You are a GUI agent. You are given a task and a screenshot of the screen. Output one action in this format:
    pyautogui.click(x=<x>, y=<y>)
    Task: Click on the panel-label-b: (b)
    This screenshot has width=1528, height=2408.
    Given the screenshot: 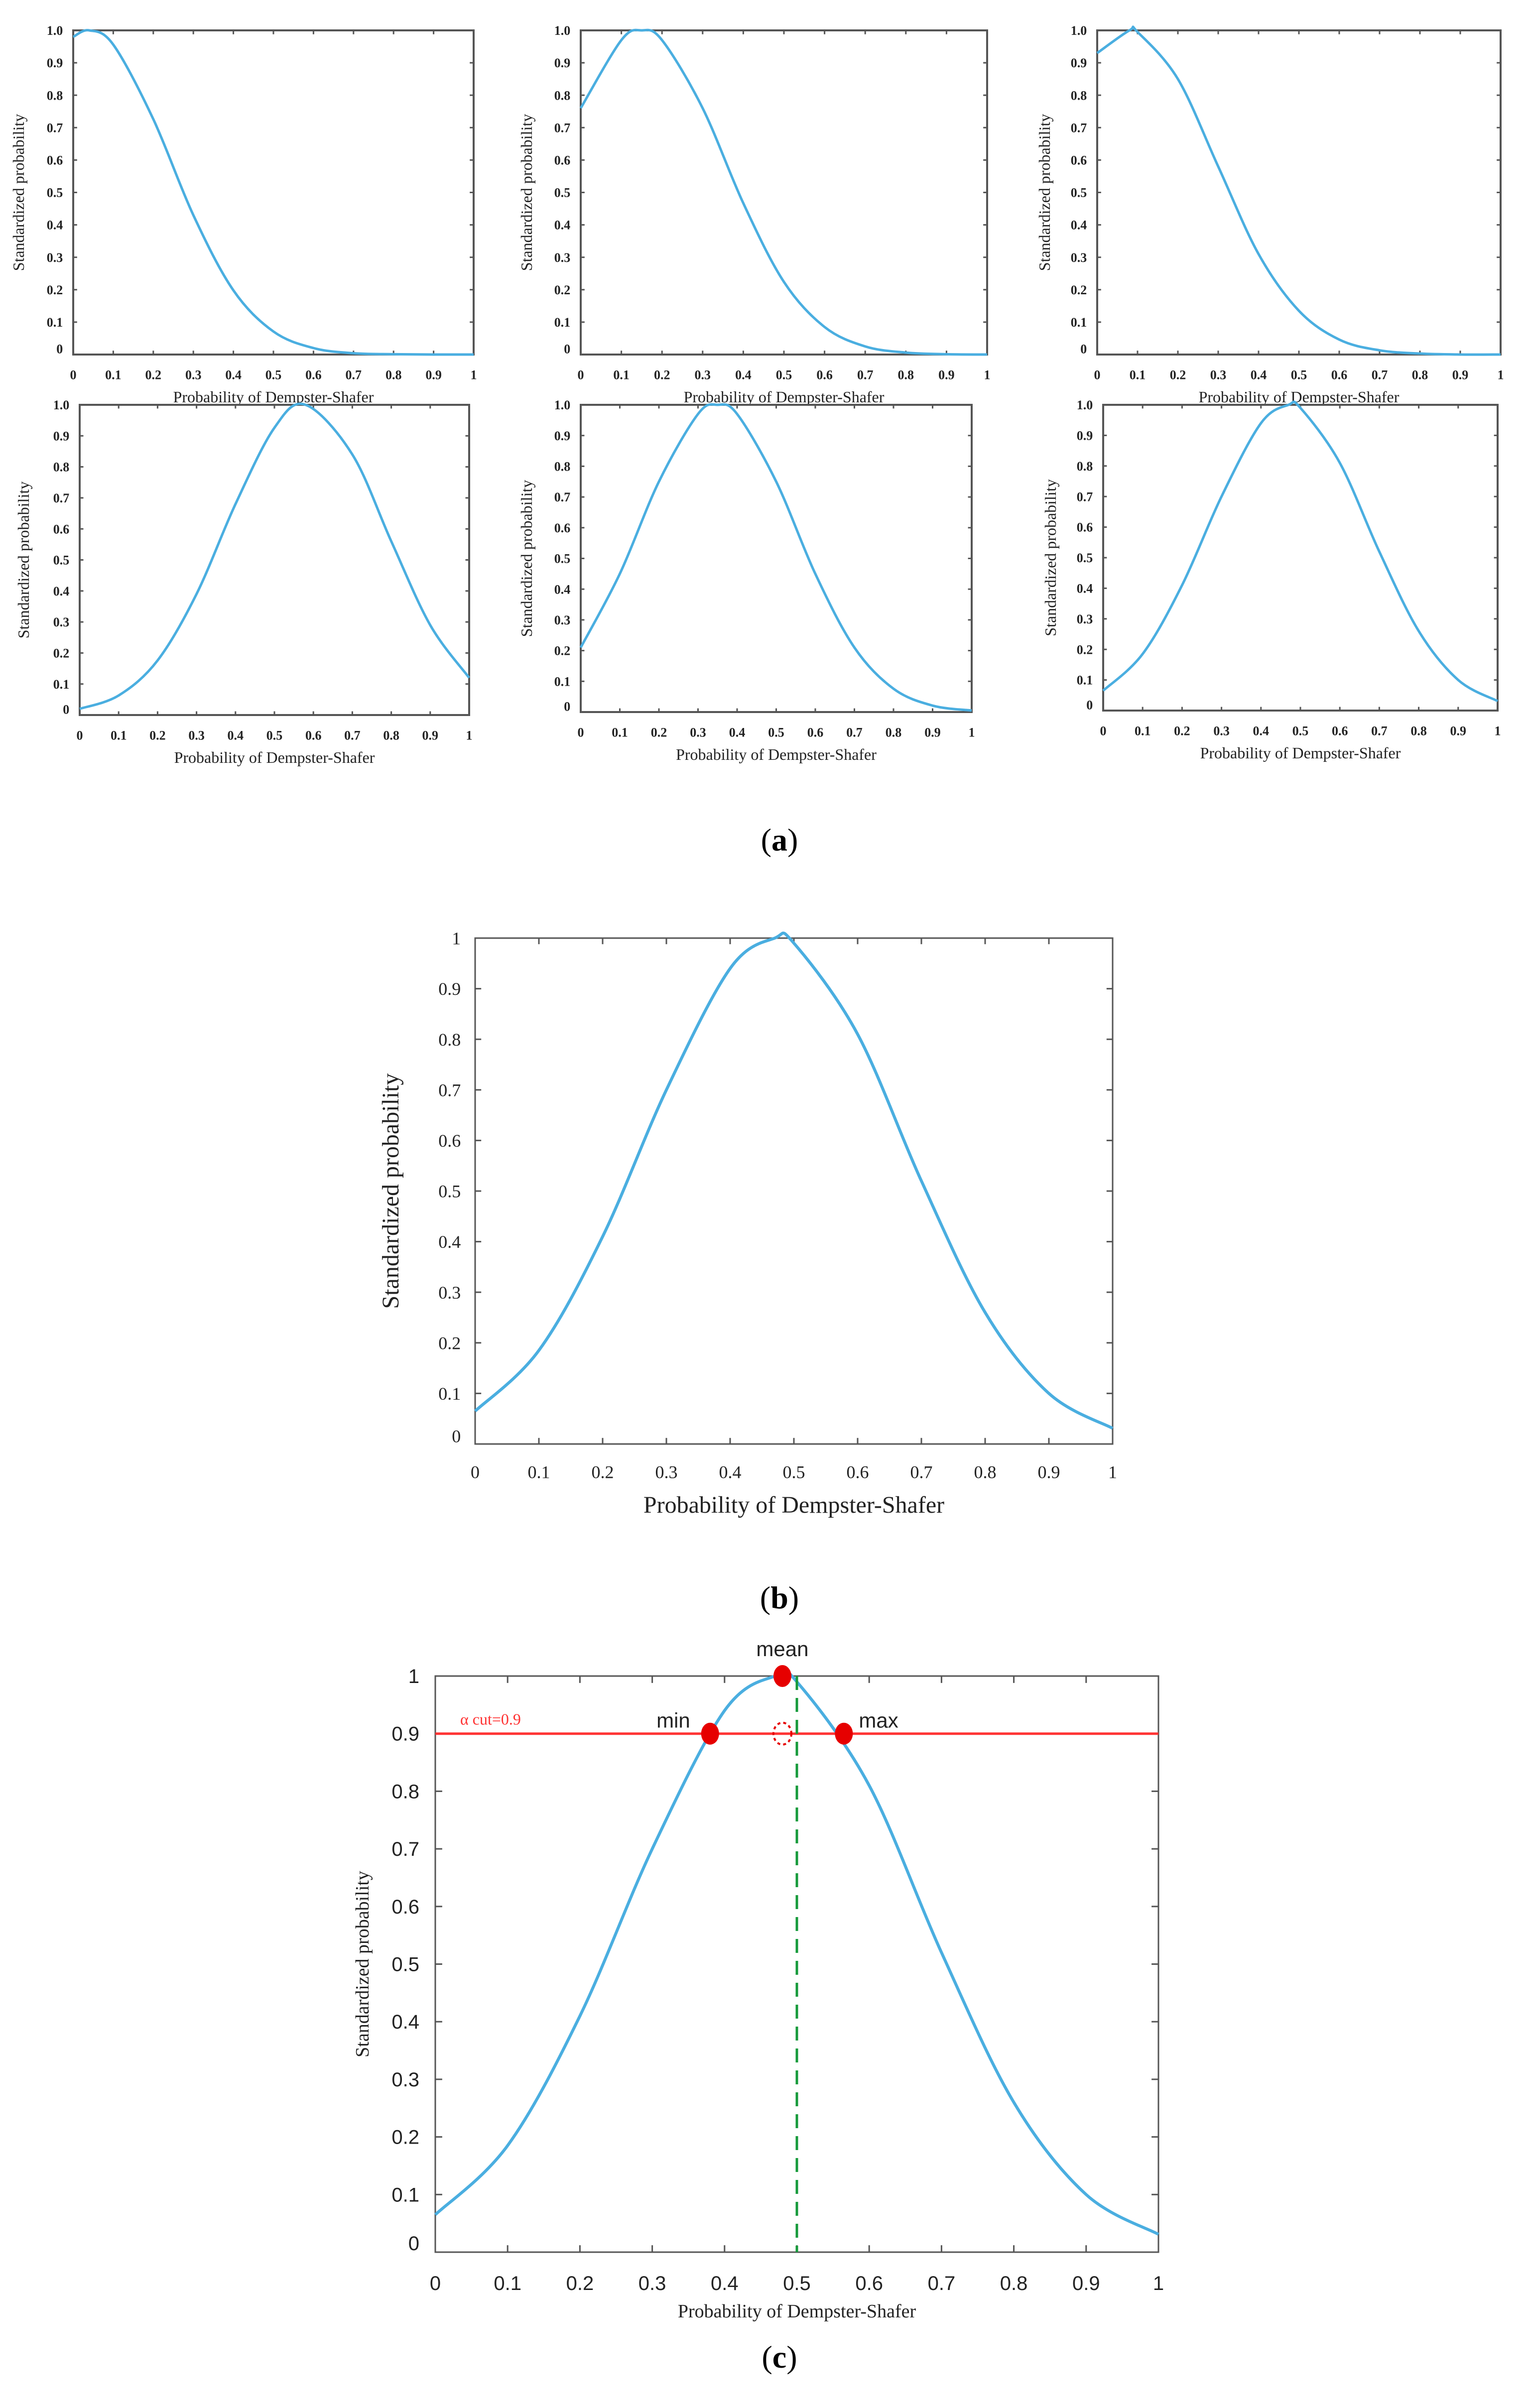 What is the action you would take?
    pyautogui.click(x=779, y=1597)
    